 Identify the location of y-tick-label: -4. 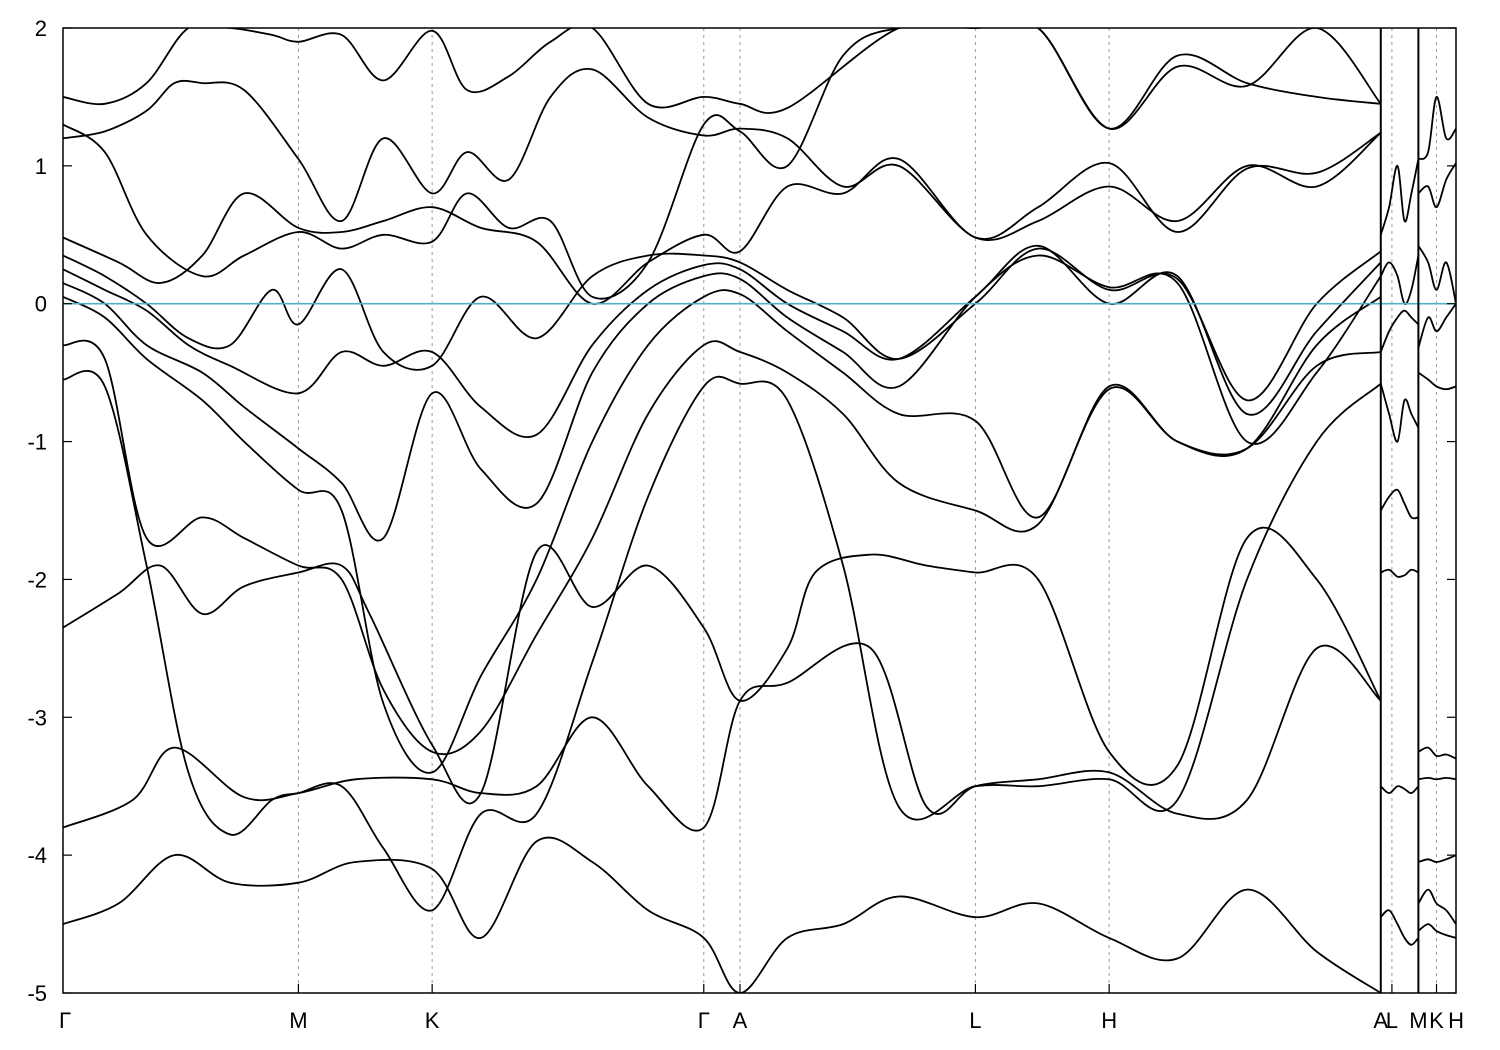
(37, 855).